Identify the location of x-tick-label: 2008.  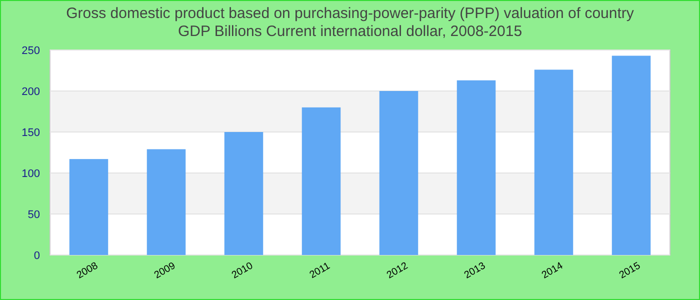
(87, 271).